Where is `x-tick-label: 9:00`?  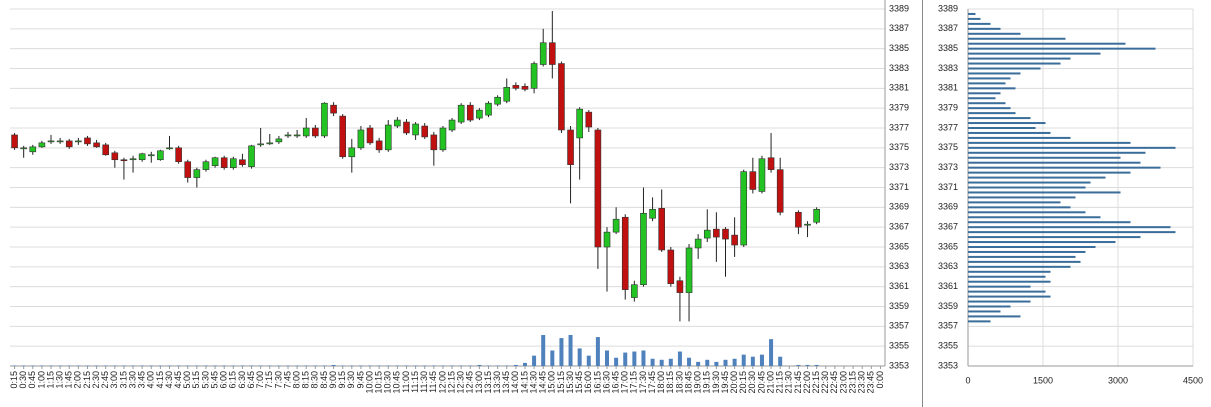
x-tick-label: 9:00 is located at coordinates (333, 380).